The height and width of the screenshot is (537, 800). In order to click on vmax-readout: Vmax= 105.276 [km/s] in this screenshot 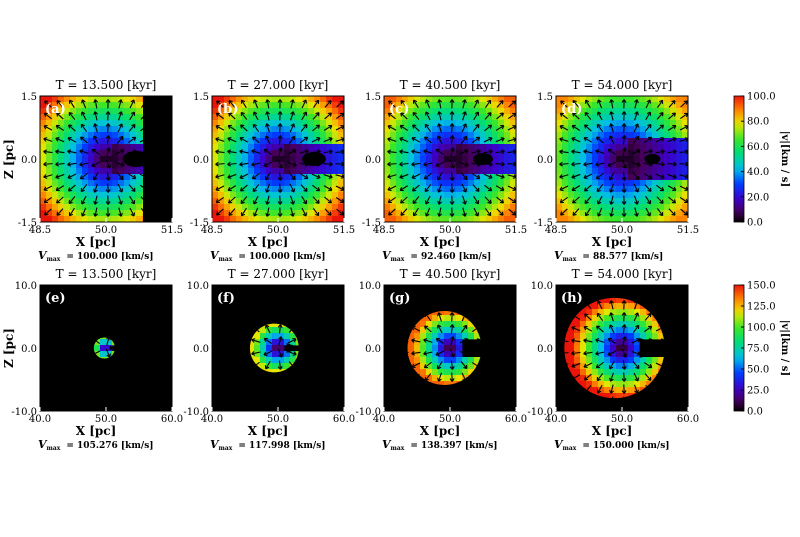, I will do `click(96, 445)`.